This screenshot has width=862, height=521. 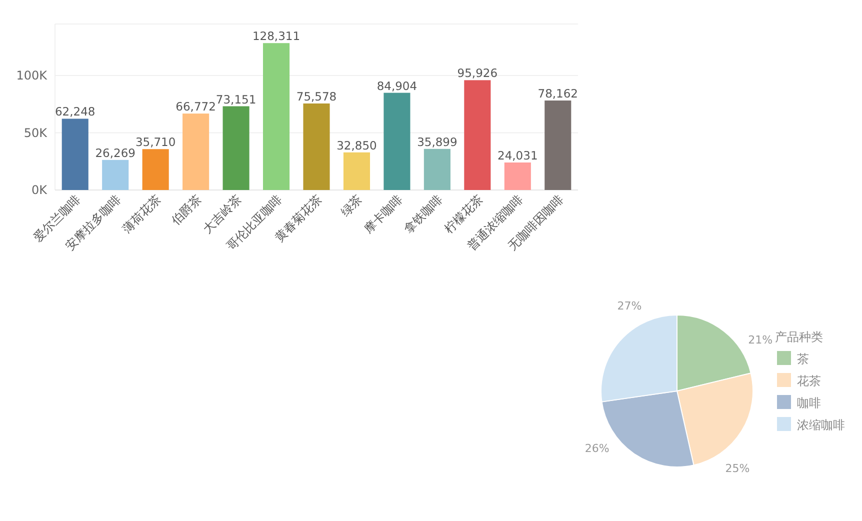 I want to click on data-label: 24,031, so click(x=518, y=155).